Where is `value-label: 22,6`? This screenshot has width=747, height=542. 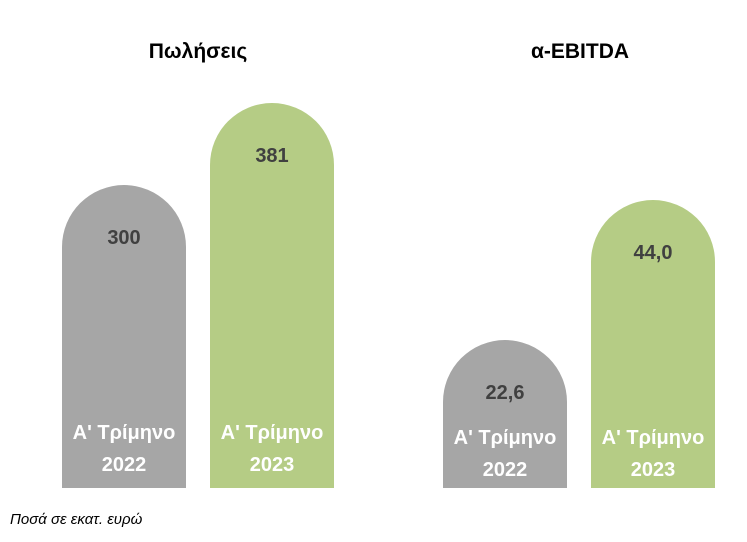 value-label: 22,6 is located at coordinates (505, 393).